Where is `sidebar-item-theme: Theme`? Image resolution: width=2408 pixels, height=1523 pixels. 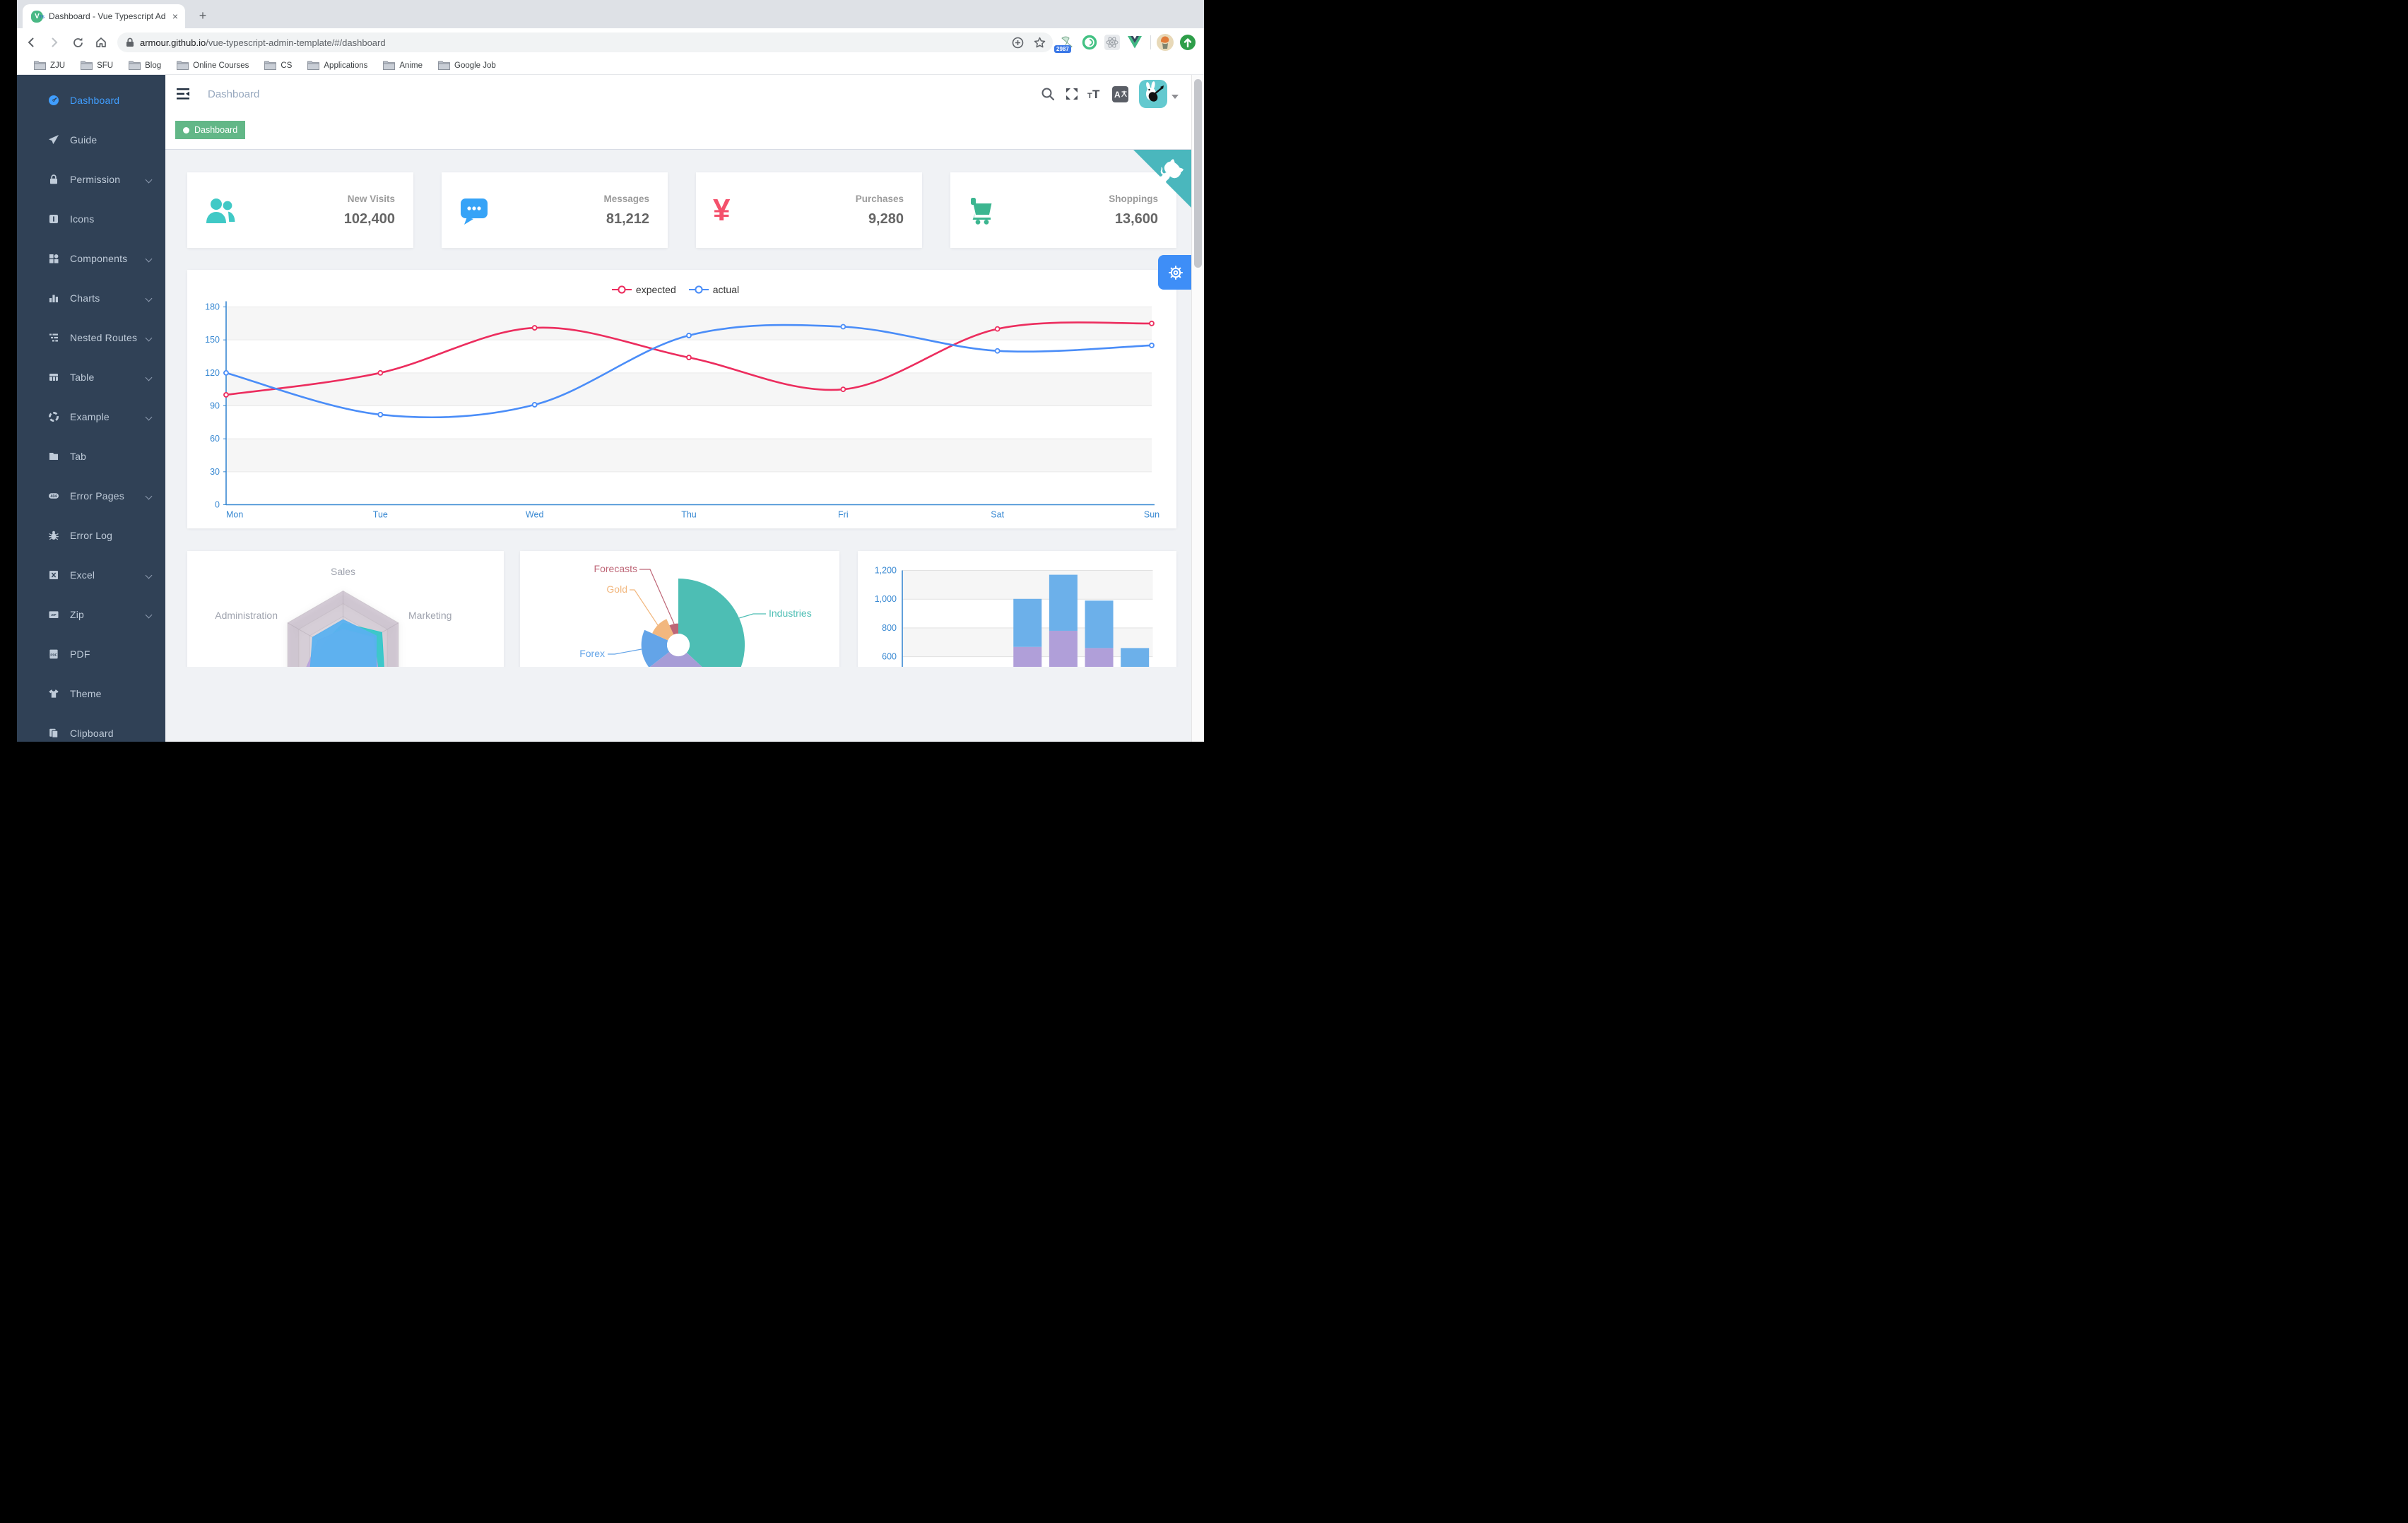 sidebar-item-theme: Theme is located at coordinates (91, 693).